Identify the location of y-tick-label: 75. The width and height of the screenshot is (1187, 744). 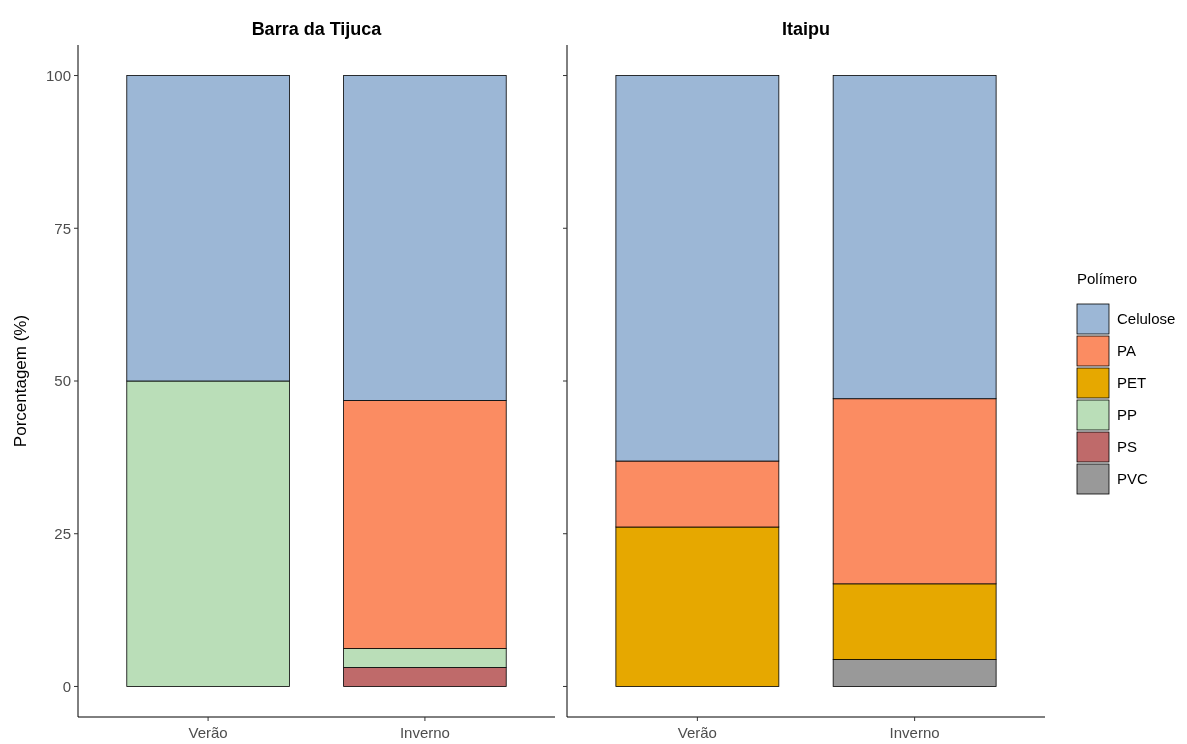
(62, 228).